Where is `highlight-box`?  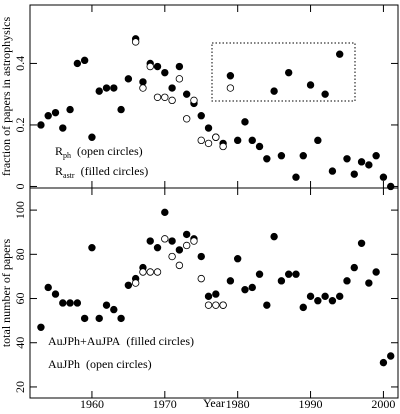 highlight-box is located at coordinates (283, 72).